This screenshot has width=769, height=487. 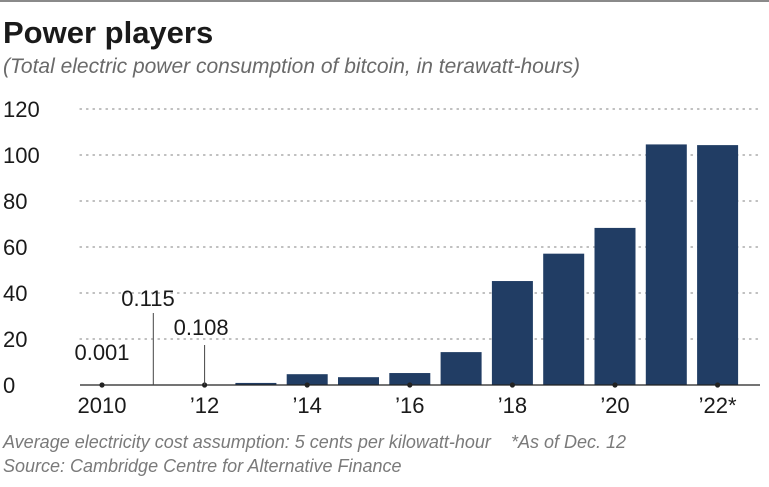 I want to click on bar-2017, so click(x=461, y=368).